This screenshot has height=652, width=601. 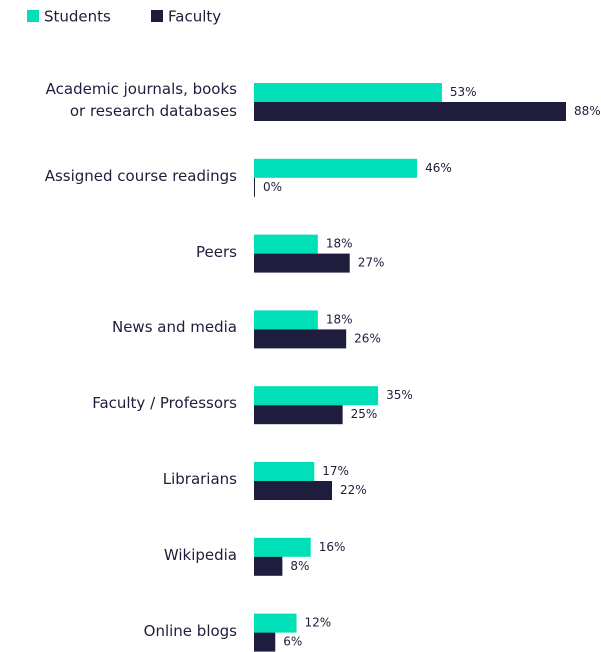 I want to click on legend-label: Students, so click(x=77, y=17).